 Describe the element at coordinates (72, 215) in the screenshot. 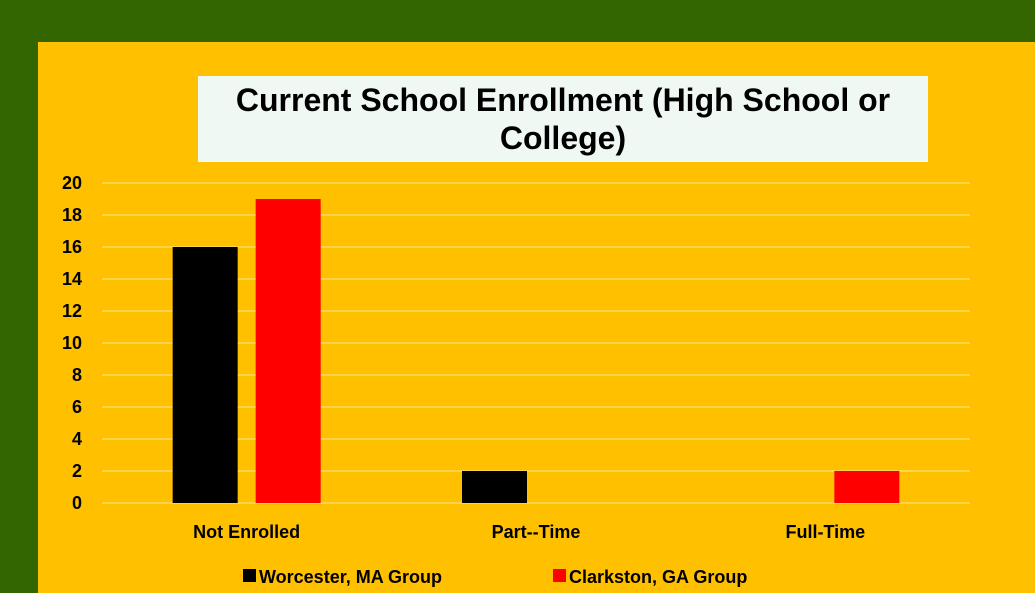

I see `y-tick-label: 18` at that location.